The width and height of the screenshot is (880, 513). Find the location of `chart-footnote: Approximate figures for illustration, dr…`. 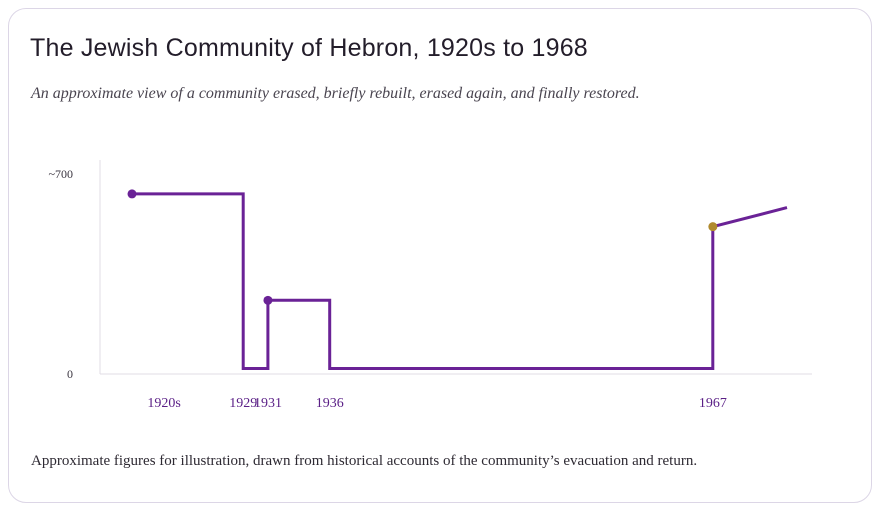

chart-footnote: Approximate figures for illustration, dr… is located at coordinates (364, 461).